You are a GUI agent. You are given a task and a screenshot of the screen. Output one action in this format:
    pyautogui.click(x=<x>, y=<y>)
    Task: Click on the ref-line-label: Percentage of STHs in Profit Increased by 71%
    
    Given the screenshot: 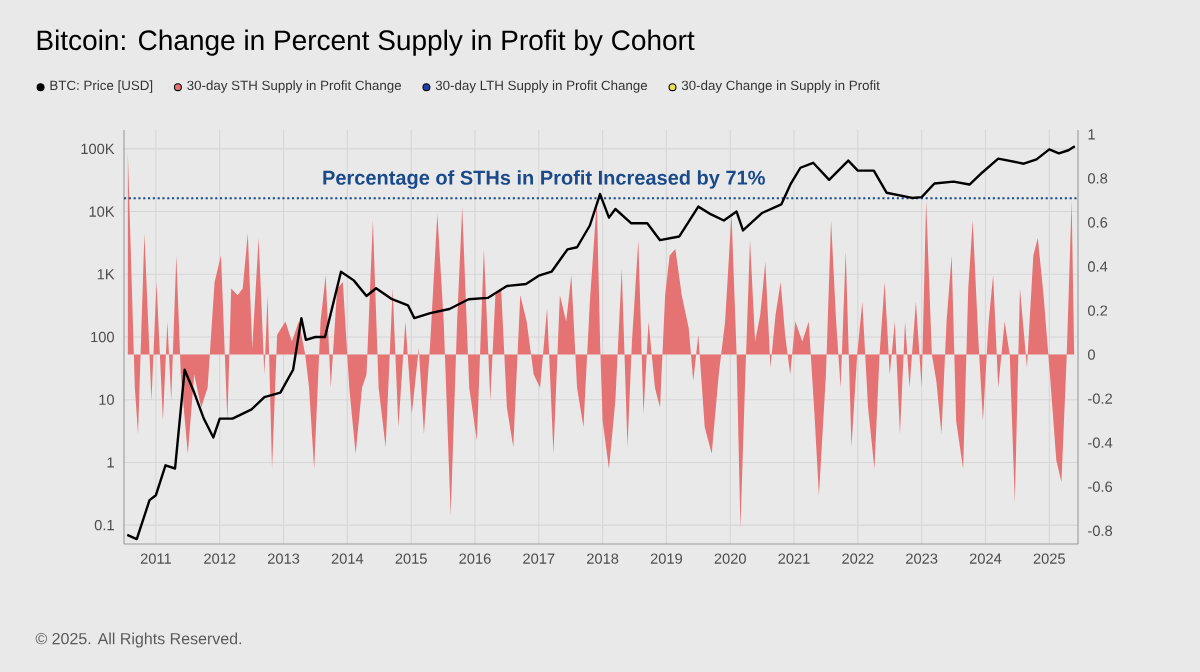 What is the action you would take?
    pyautogui.click(x=544, y=179)
    